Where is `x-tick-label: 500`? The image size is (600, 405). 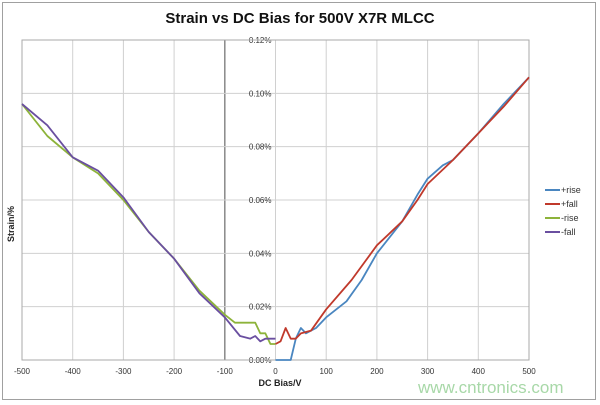
x-tick-label: 500 is located at coordinates (529, 371).